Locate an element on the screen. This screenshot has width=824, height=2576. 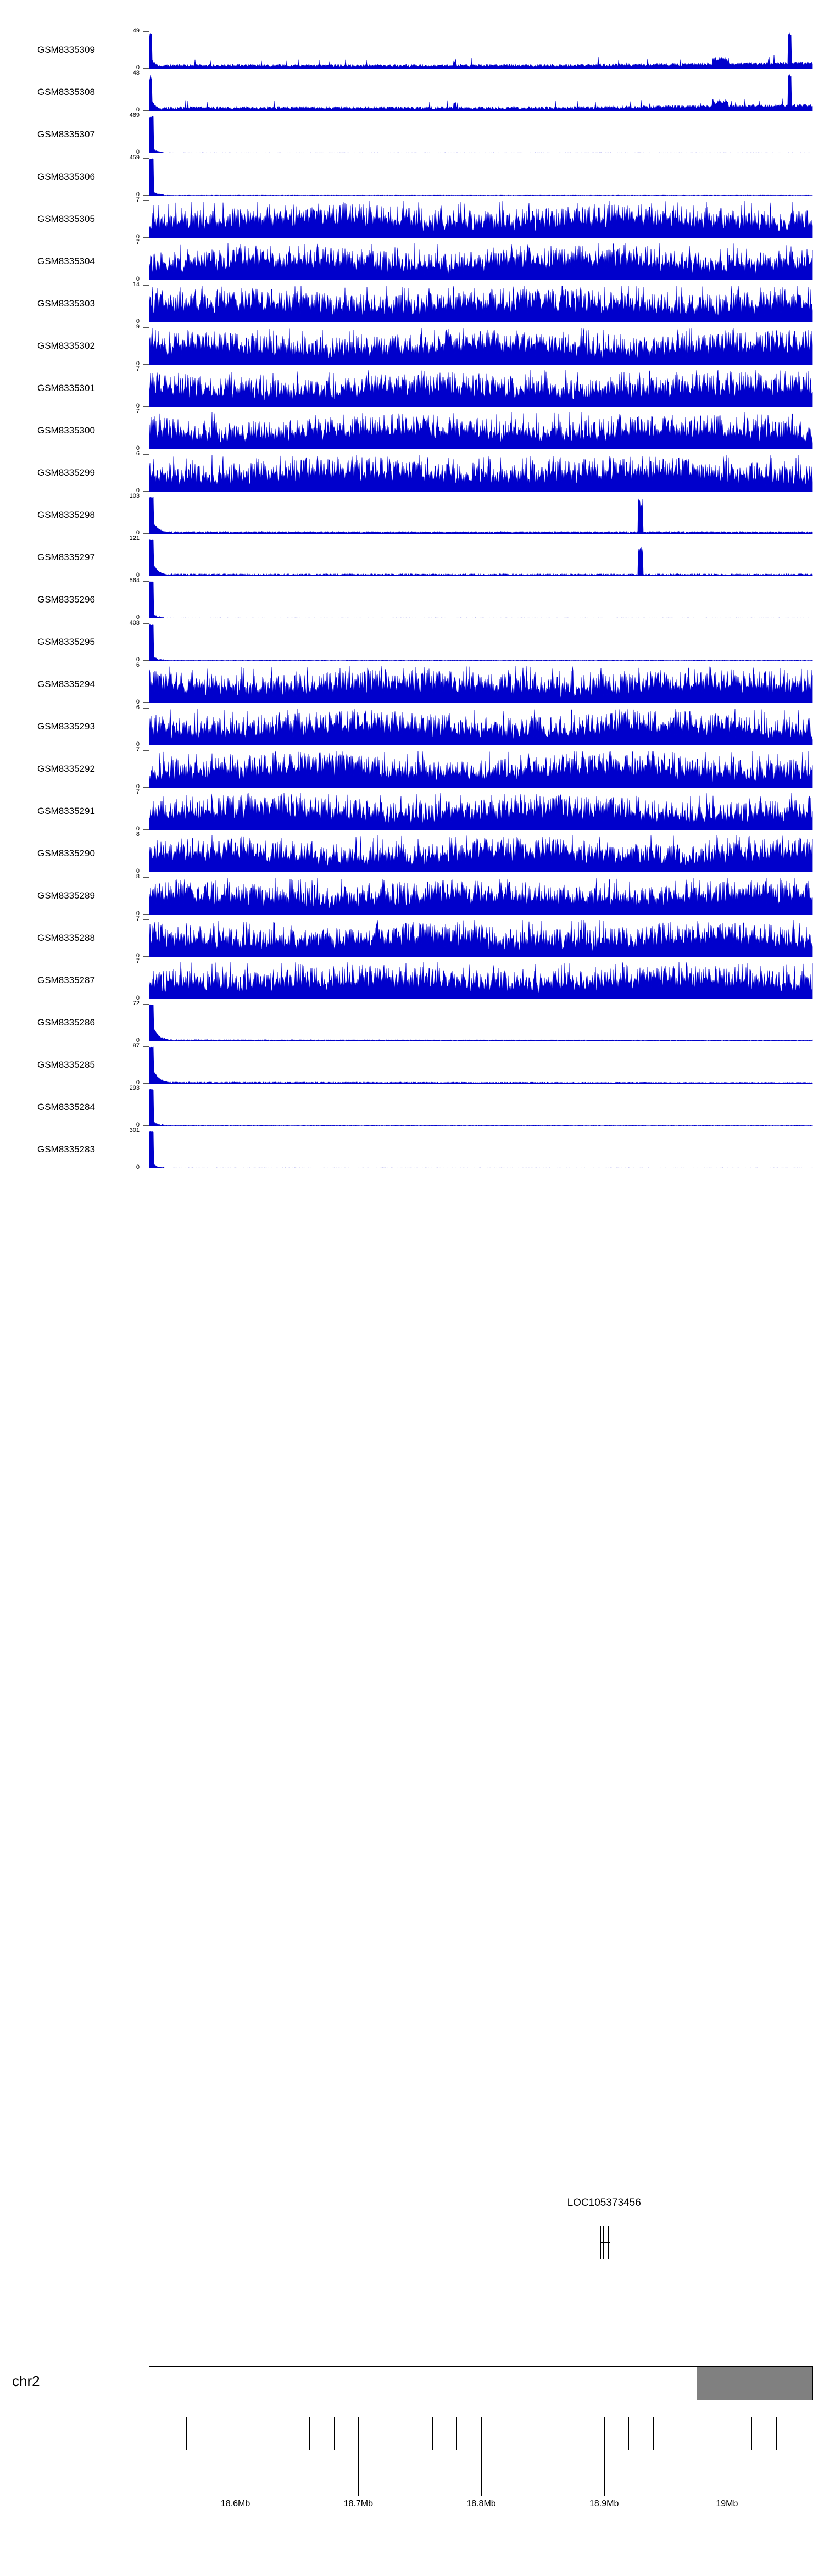
coverage-track: GSM8335291 7 0 is located at coordinates (412, 810).